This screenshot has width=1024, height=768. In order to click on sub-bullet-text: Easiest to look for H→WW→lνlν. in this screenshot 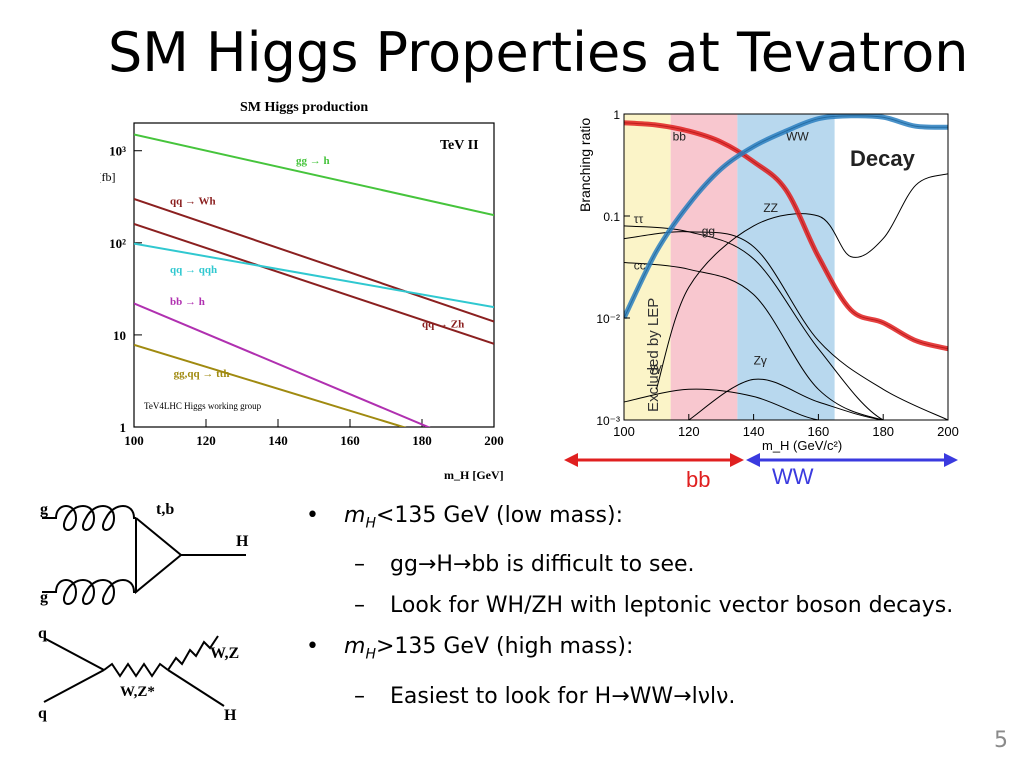, I will do `click(563, 696)`.